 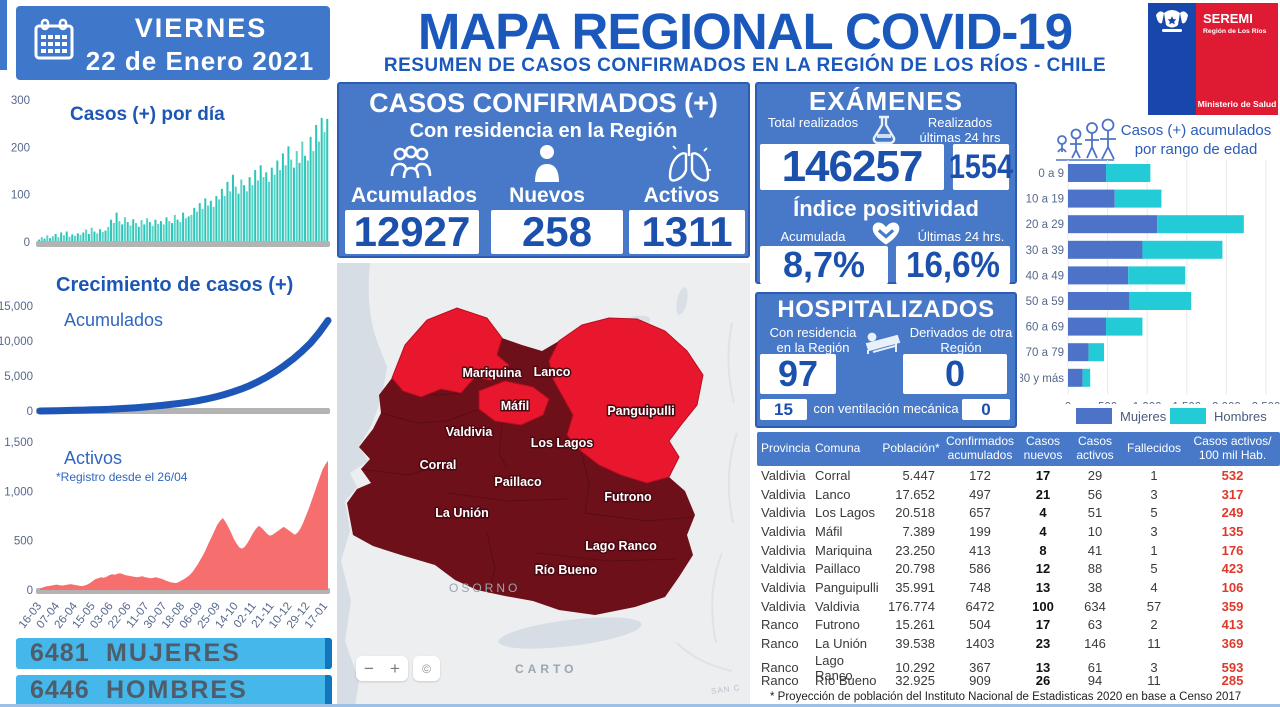 What do you see at coordinates (980, 494) in the screenshot?
I see `table-cell: 497` at bounding box center [980, 494].